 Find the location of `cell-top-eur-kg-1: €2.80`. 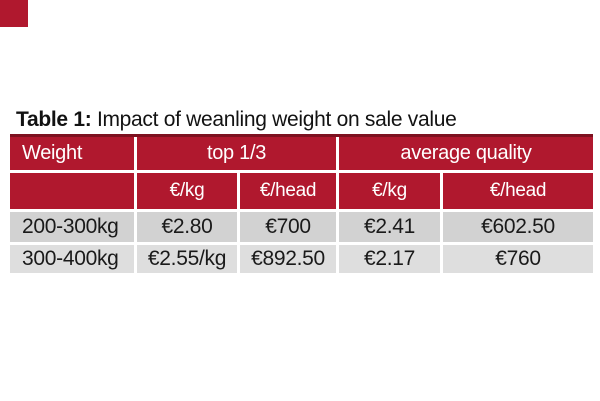

cell-top-eur-kg-1: €2.80 is located at coordinates (187, 227).